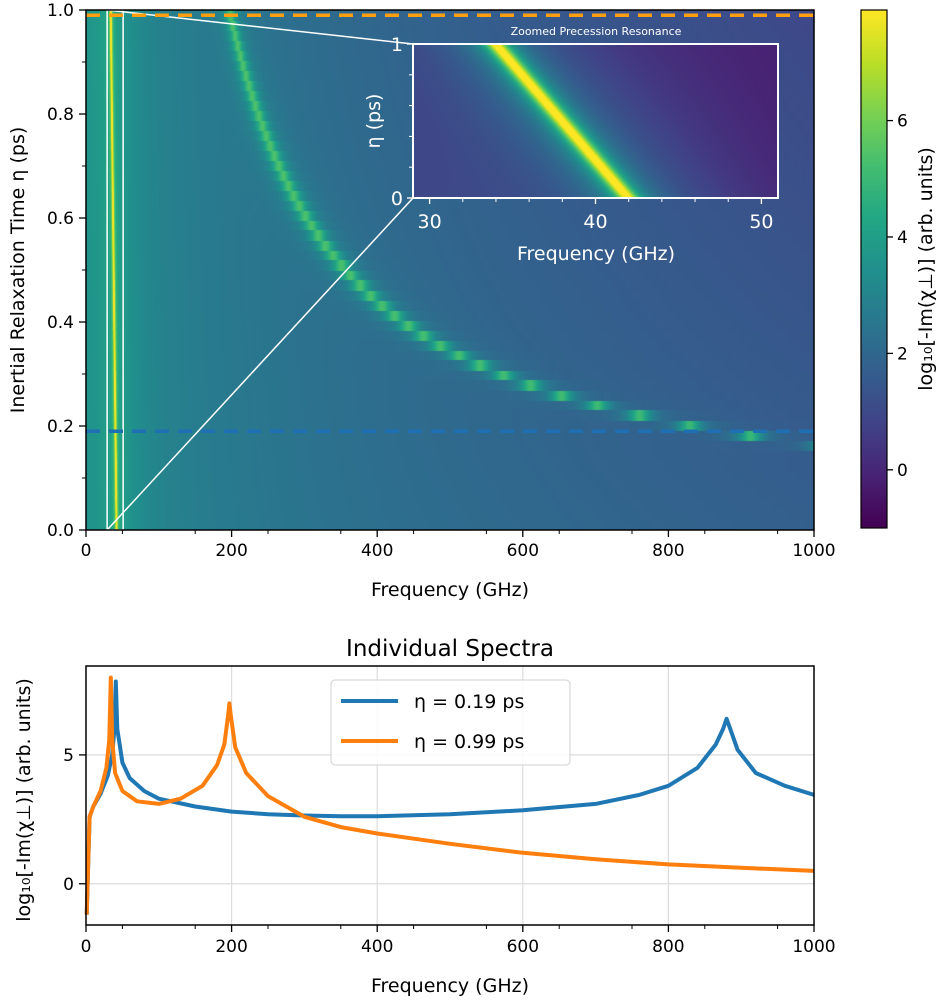 Image resolution: width=943 pixels, height=1000 pixels. What do you see at coordinates (60, 219) in the screenshot?
I see `y-tick-label: 0.6` at bounding box center [60, 219].